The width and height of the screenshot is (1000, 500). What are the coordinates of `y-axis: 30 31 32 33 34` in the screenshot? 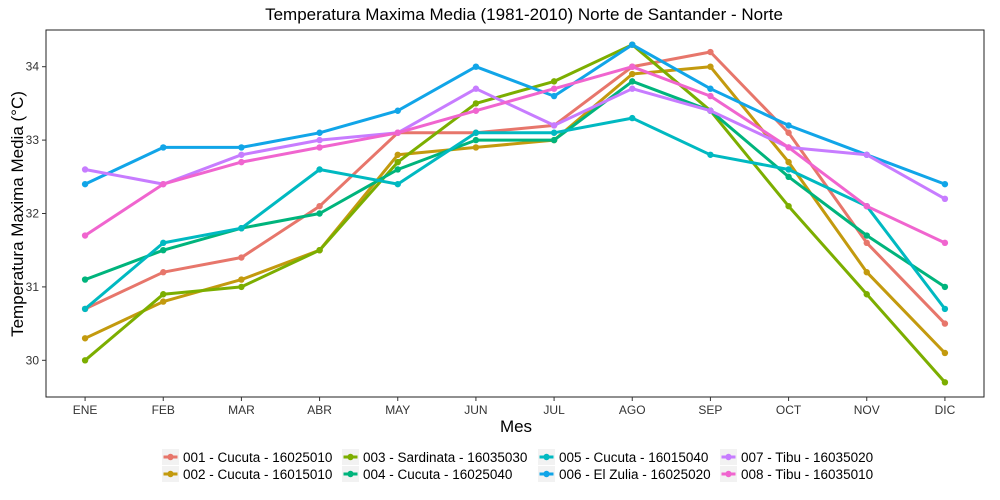 It's located at (36, 213).